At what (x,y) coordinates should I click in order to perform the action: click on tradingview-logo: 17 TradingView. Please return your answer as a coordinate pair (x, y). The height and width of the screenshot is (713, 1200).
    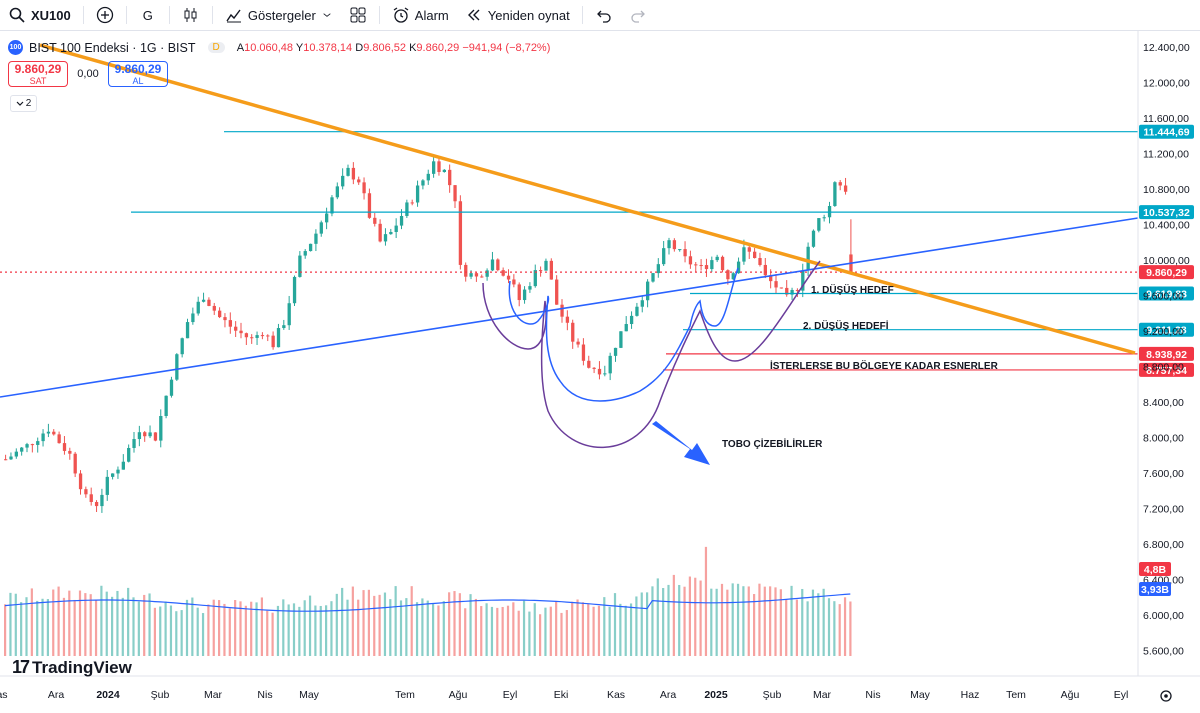
    Looking at the image, I should click on (72, 667).